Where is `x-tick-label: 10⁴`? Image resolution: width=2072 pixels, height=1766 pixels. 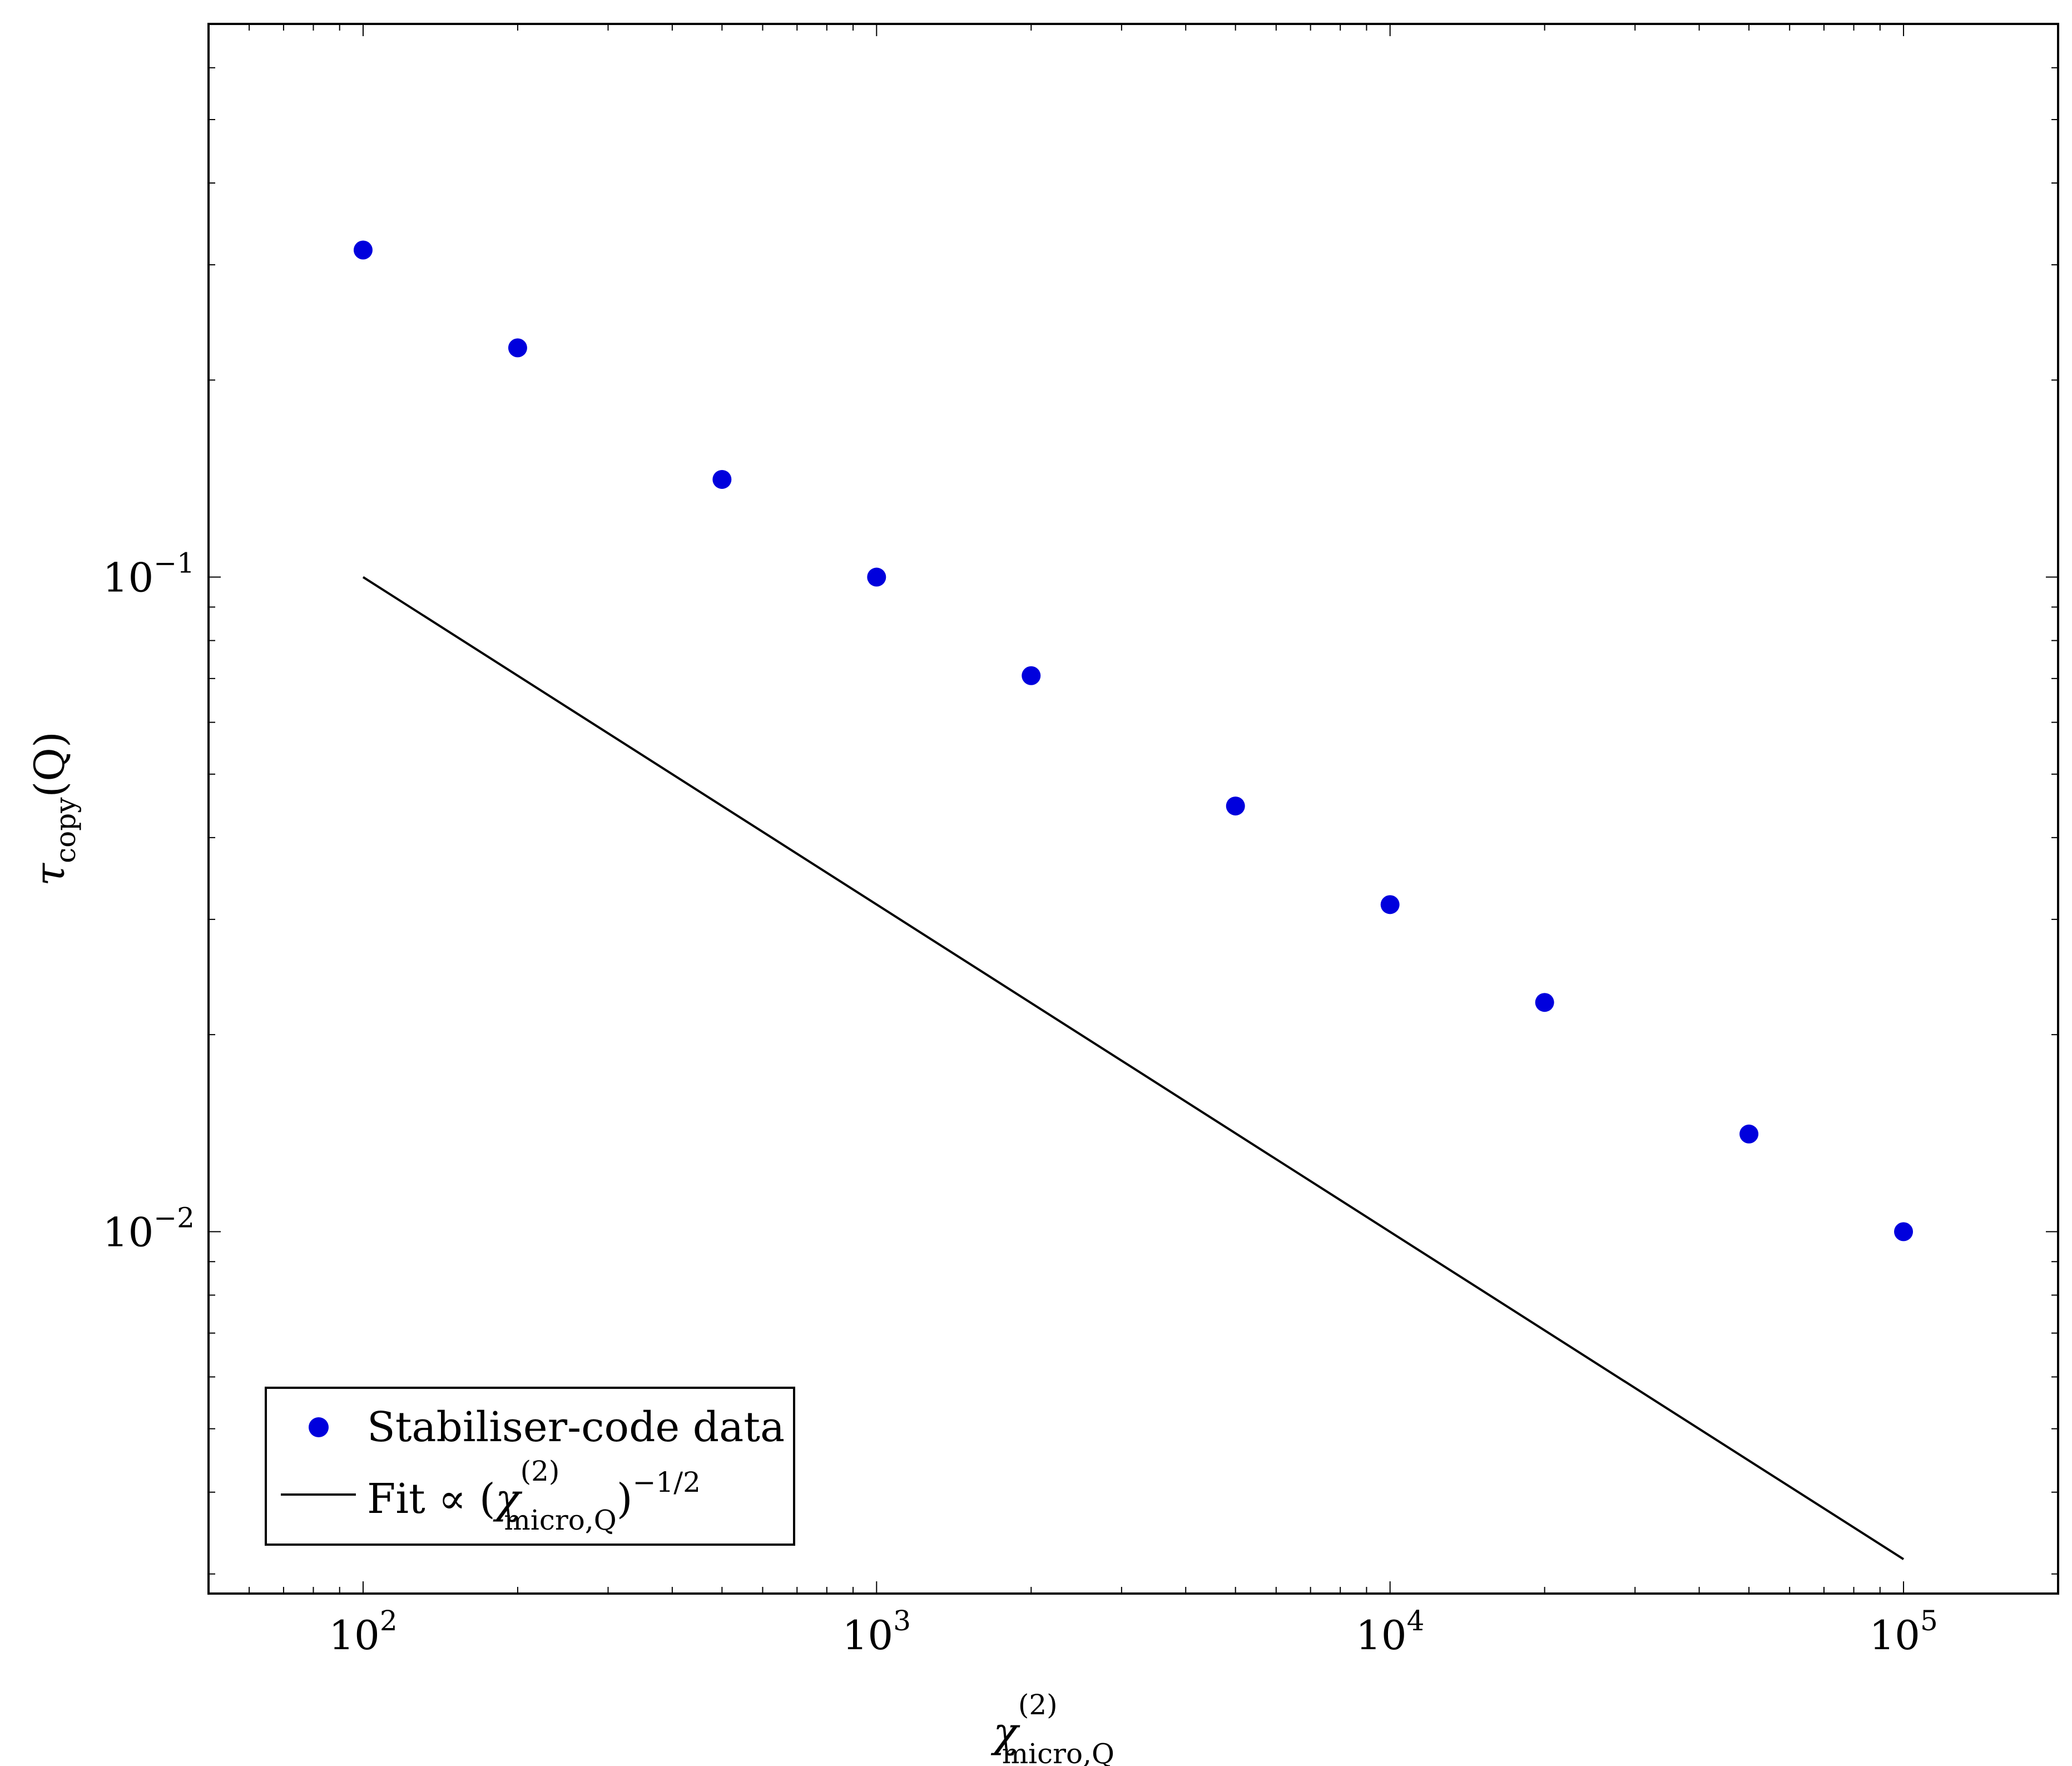
x-tick-label: 10⁴ is located at coordinates (1390, 1632).